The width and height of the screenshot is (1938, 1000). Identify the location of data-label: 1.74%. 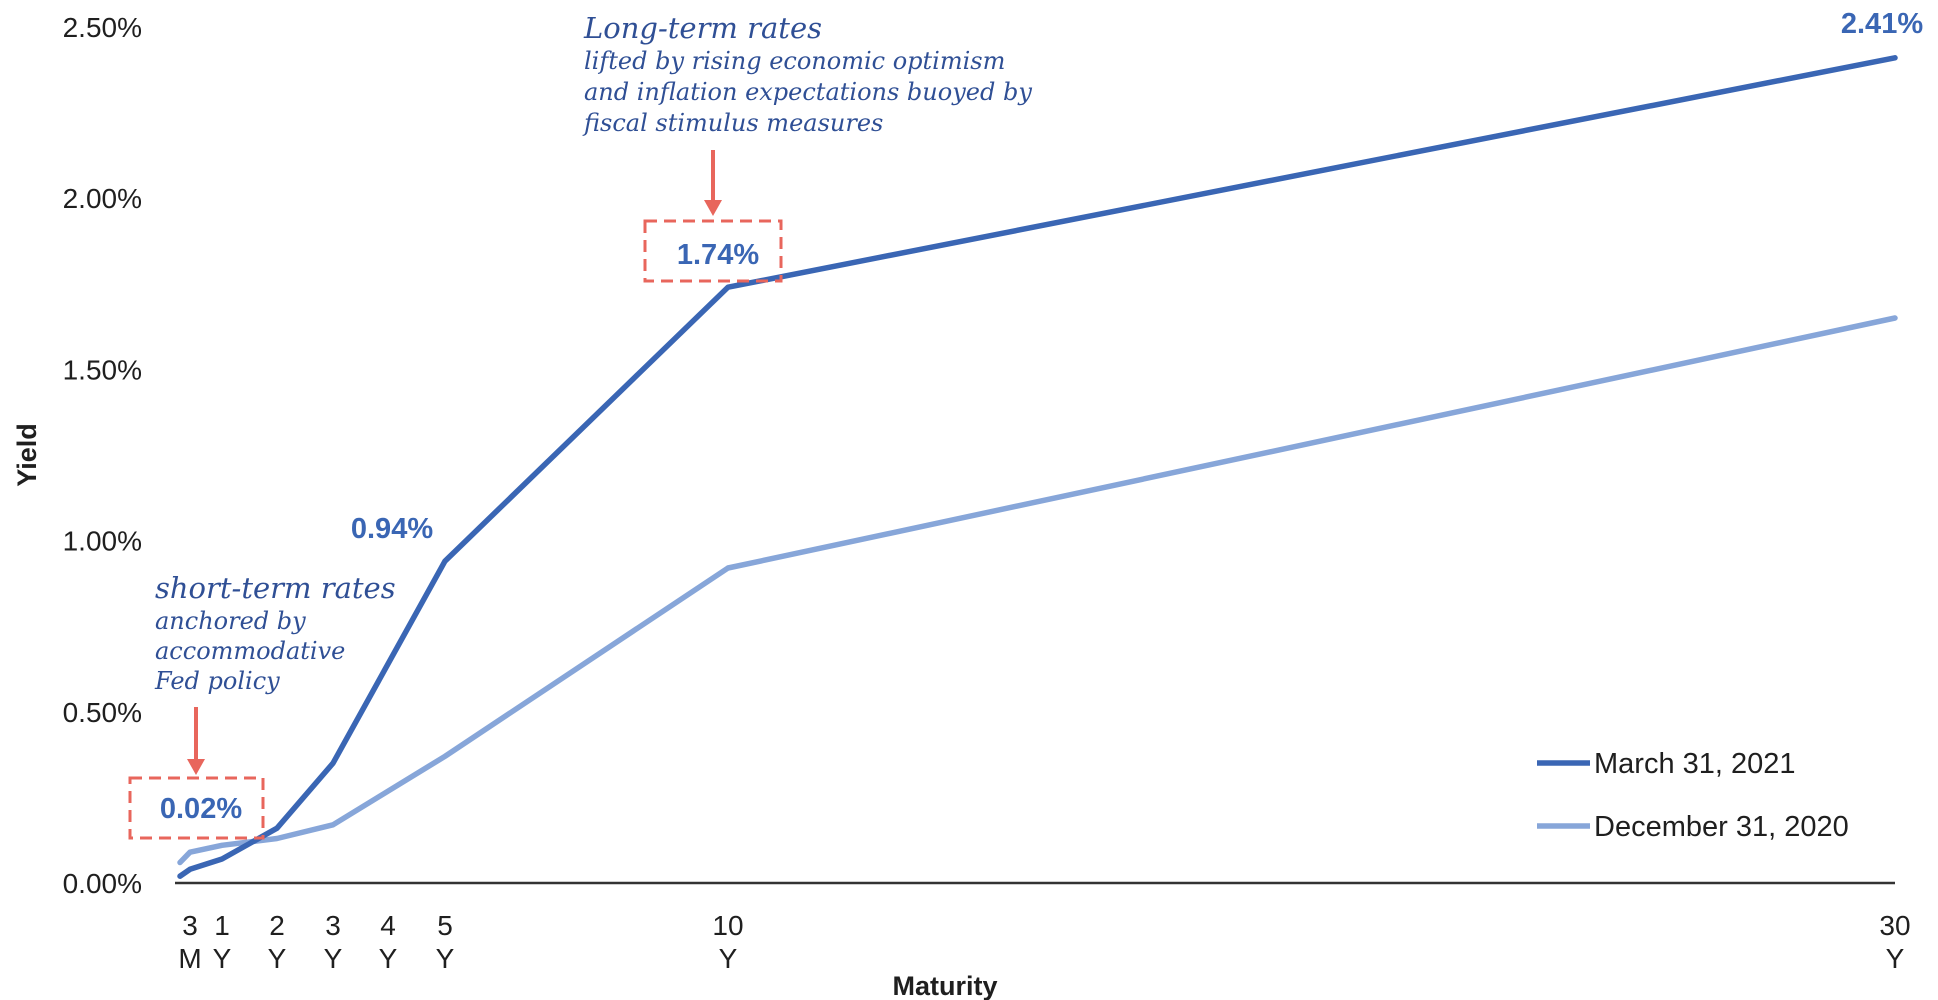
(718, 255).